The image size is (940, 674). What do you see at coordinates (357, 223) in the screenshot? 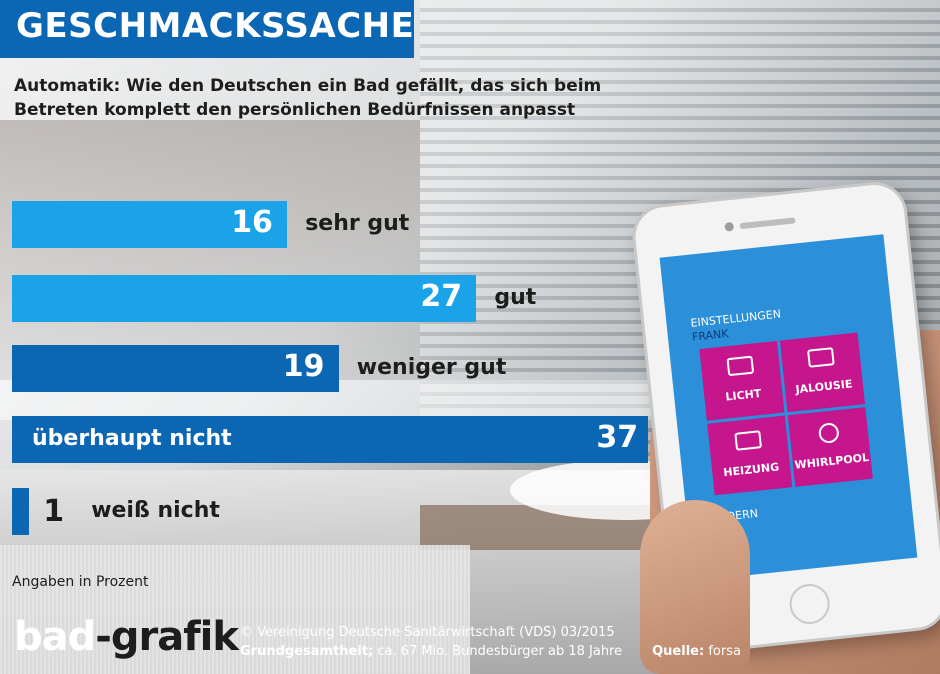
I see `bar-label-0: sehr gut` at bounding box center [357, 223].